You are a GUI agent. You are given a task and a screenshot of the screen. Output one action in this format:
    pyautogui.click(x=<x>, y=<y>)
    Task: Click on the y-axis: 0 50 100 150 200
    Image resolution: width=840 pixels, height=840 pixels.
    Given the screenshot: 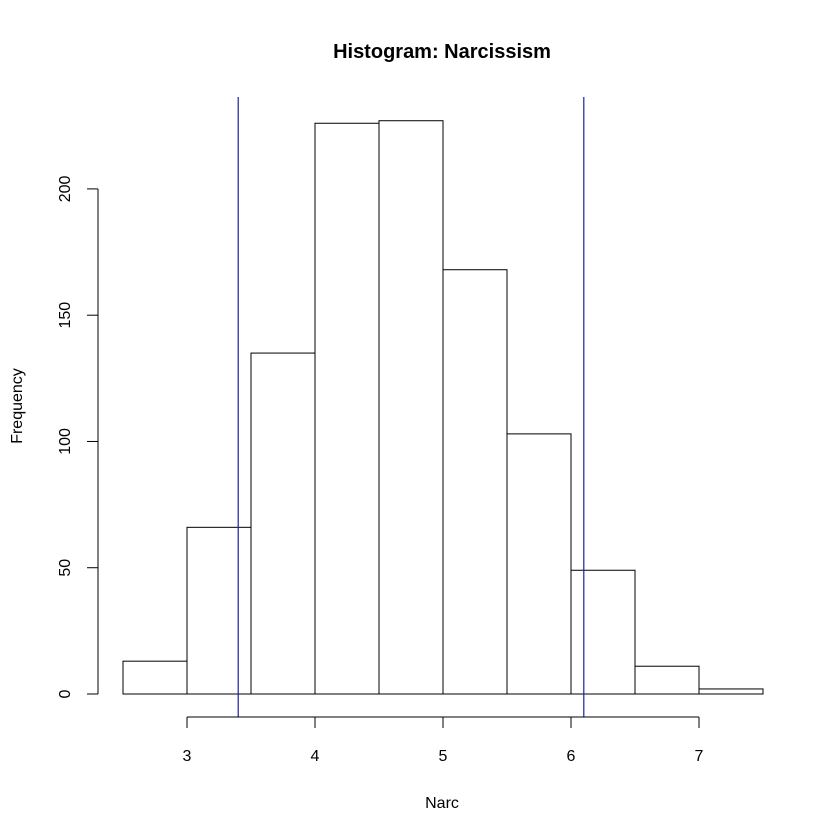 What is the action you would take?
    pyautogui.click(x=78, y=436)
    